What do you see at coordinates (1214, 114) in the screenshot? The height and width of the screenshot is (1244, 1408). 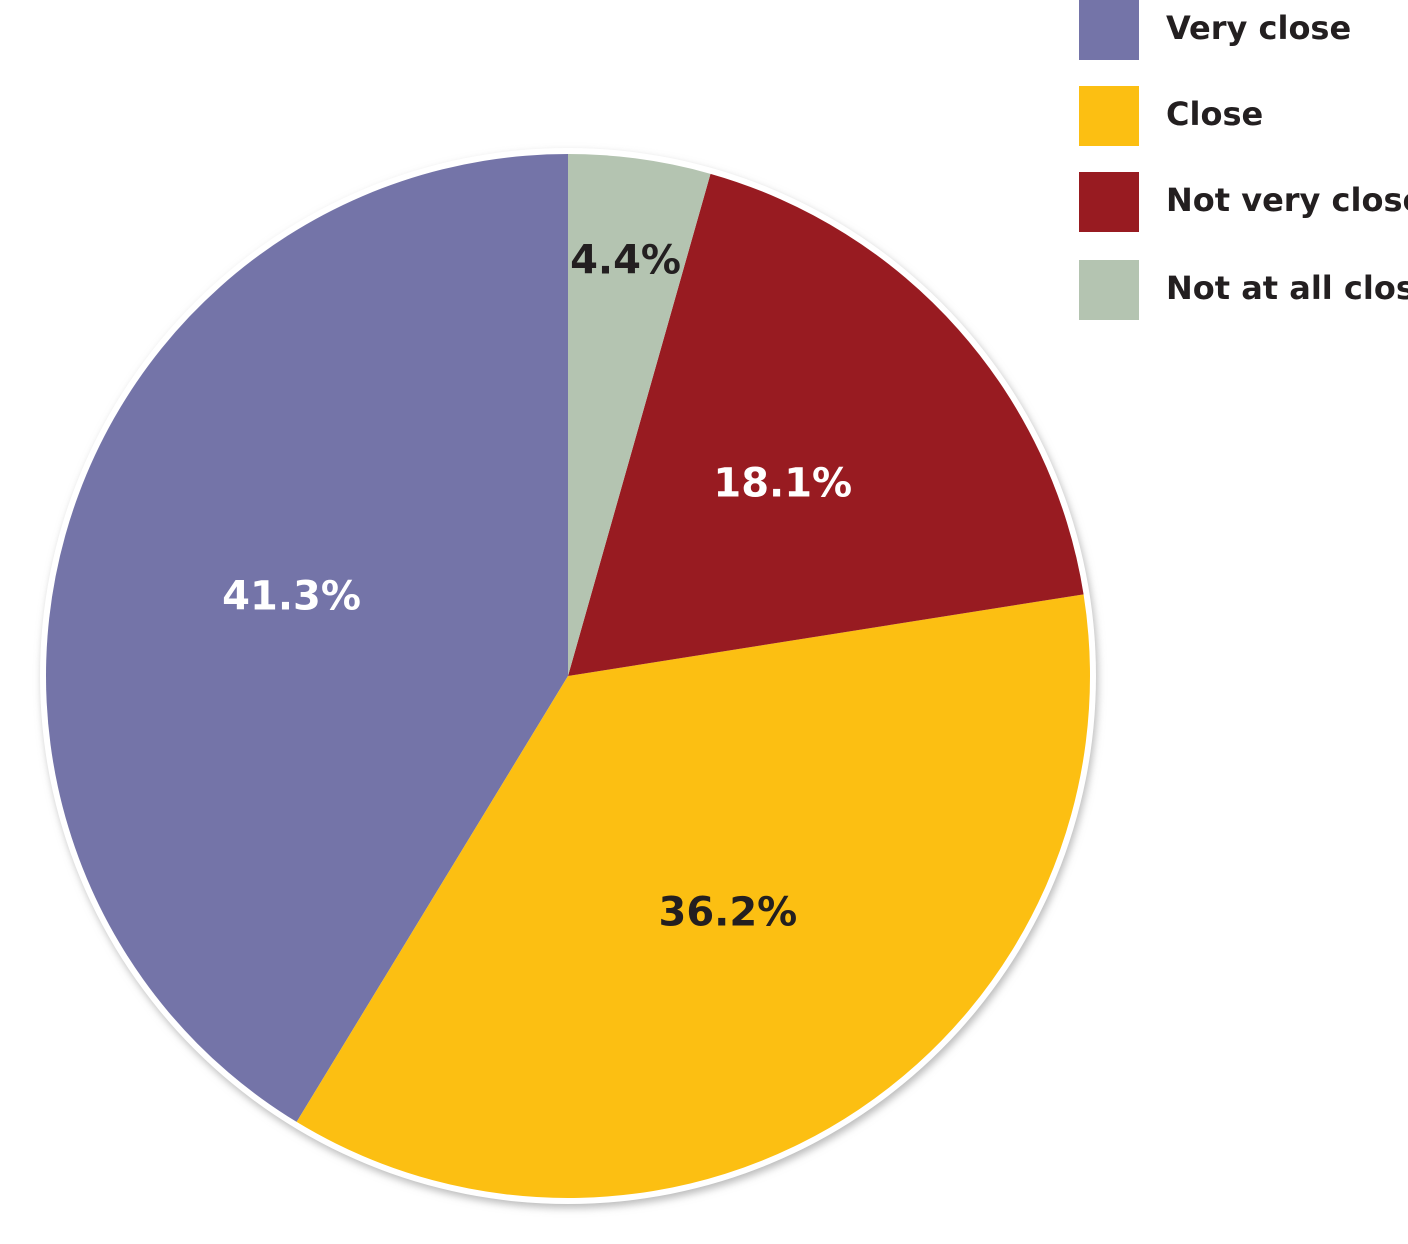 I see `legend-label: Close` at bounding box center [1214, 114].